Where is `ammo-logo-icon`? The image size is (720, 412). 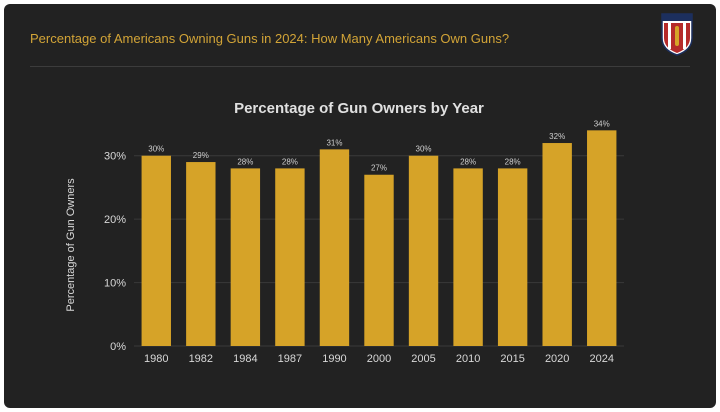
ammo-logo-icon is located at coordinates (677, 34).